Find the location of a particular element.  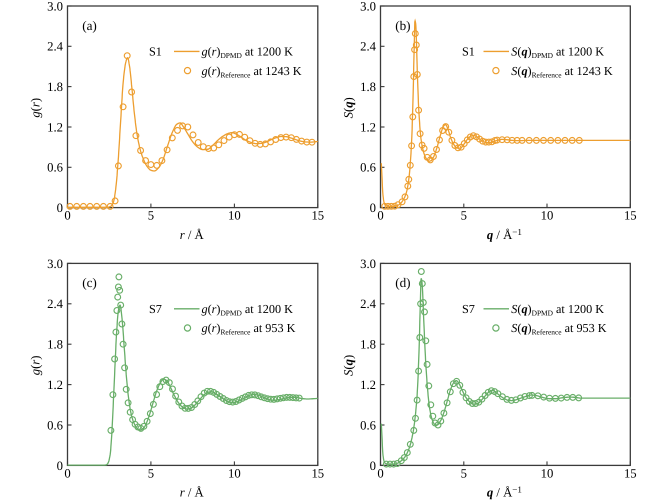

svg-text: S(q)Reference at 953 K is located at coordinates (558, 329).